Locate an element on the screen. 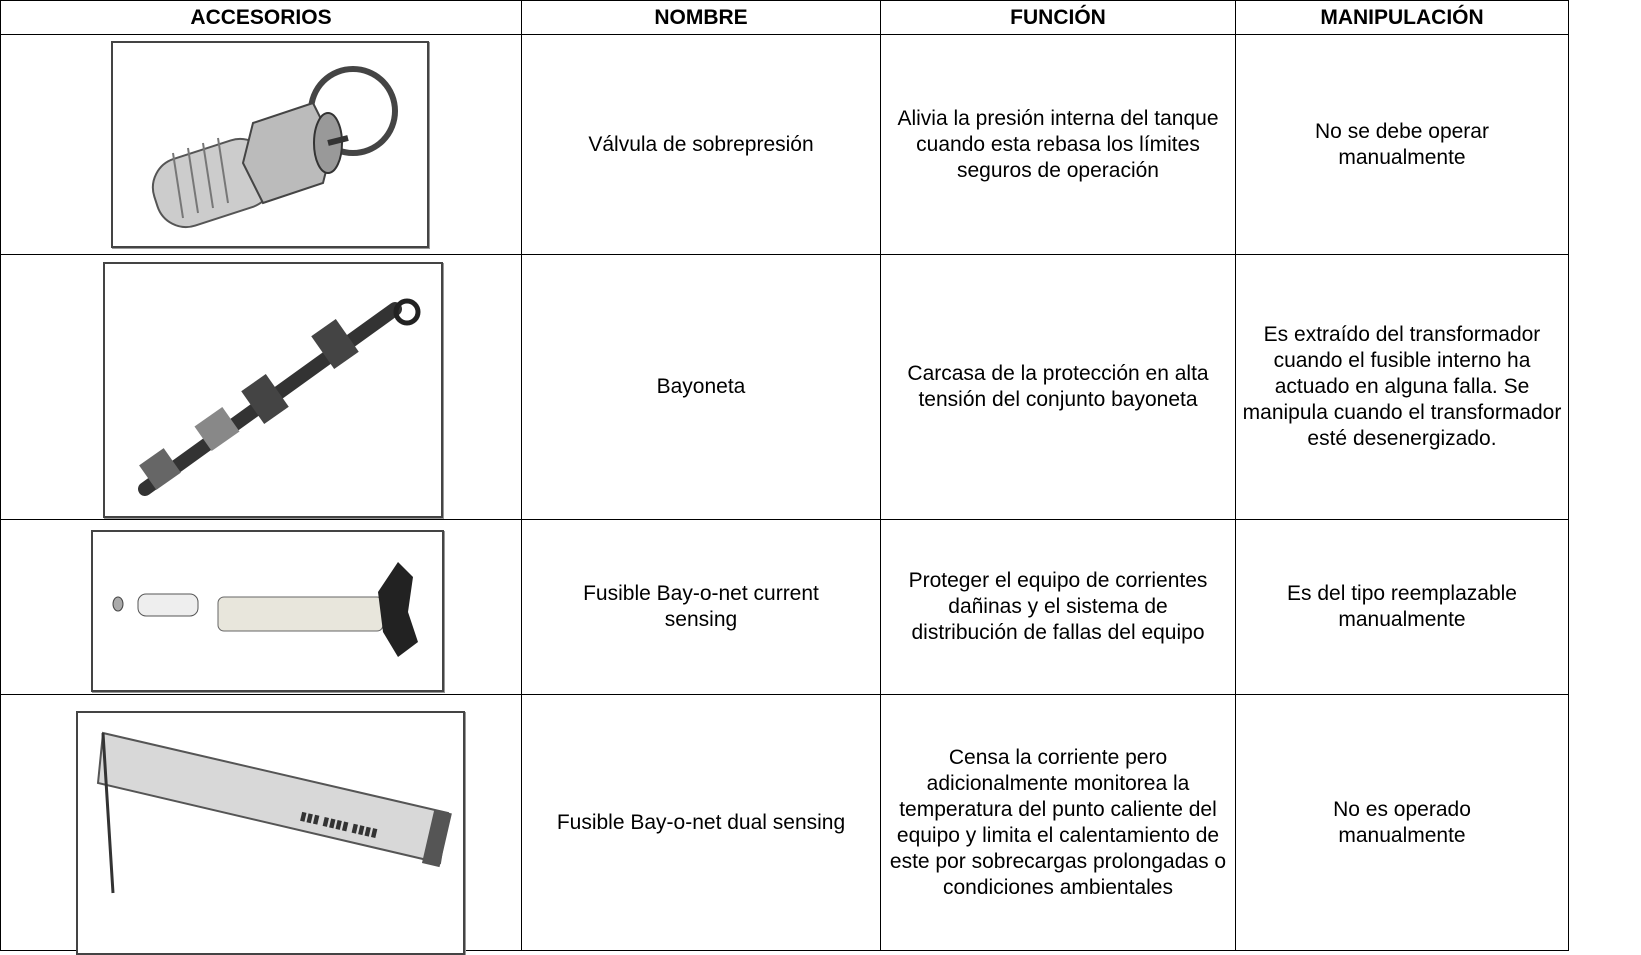  name: Válvula de sobrepresión is located at coordinates (701, 144).